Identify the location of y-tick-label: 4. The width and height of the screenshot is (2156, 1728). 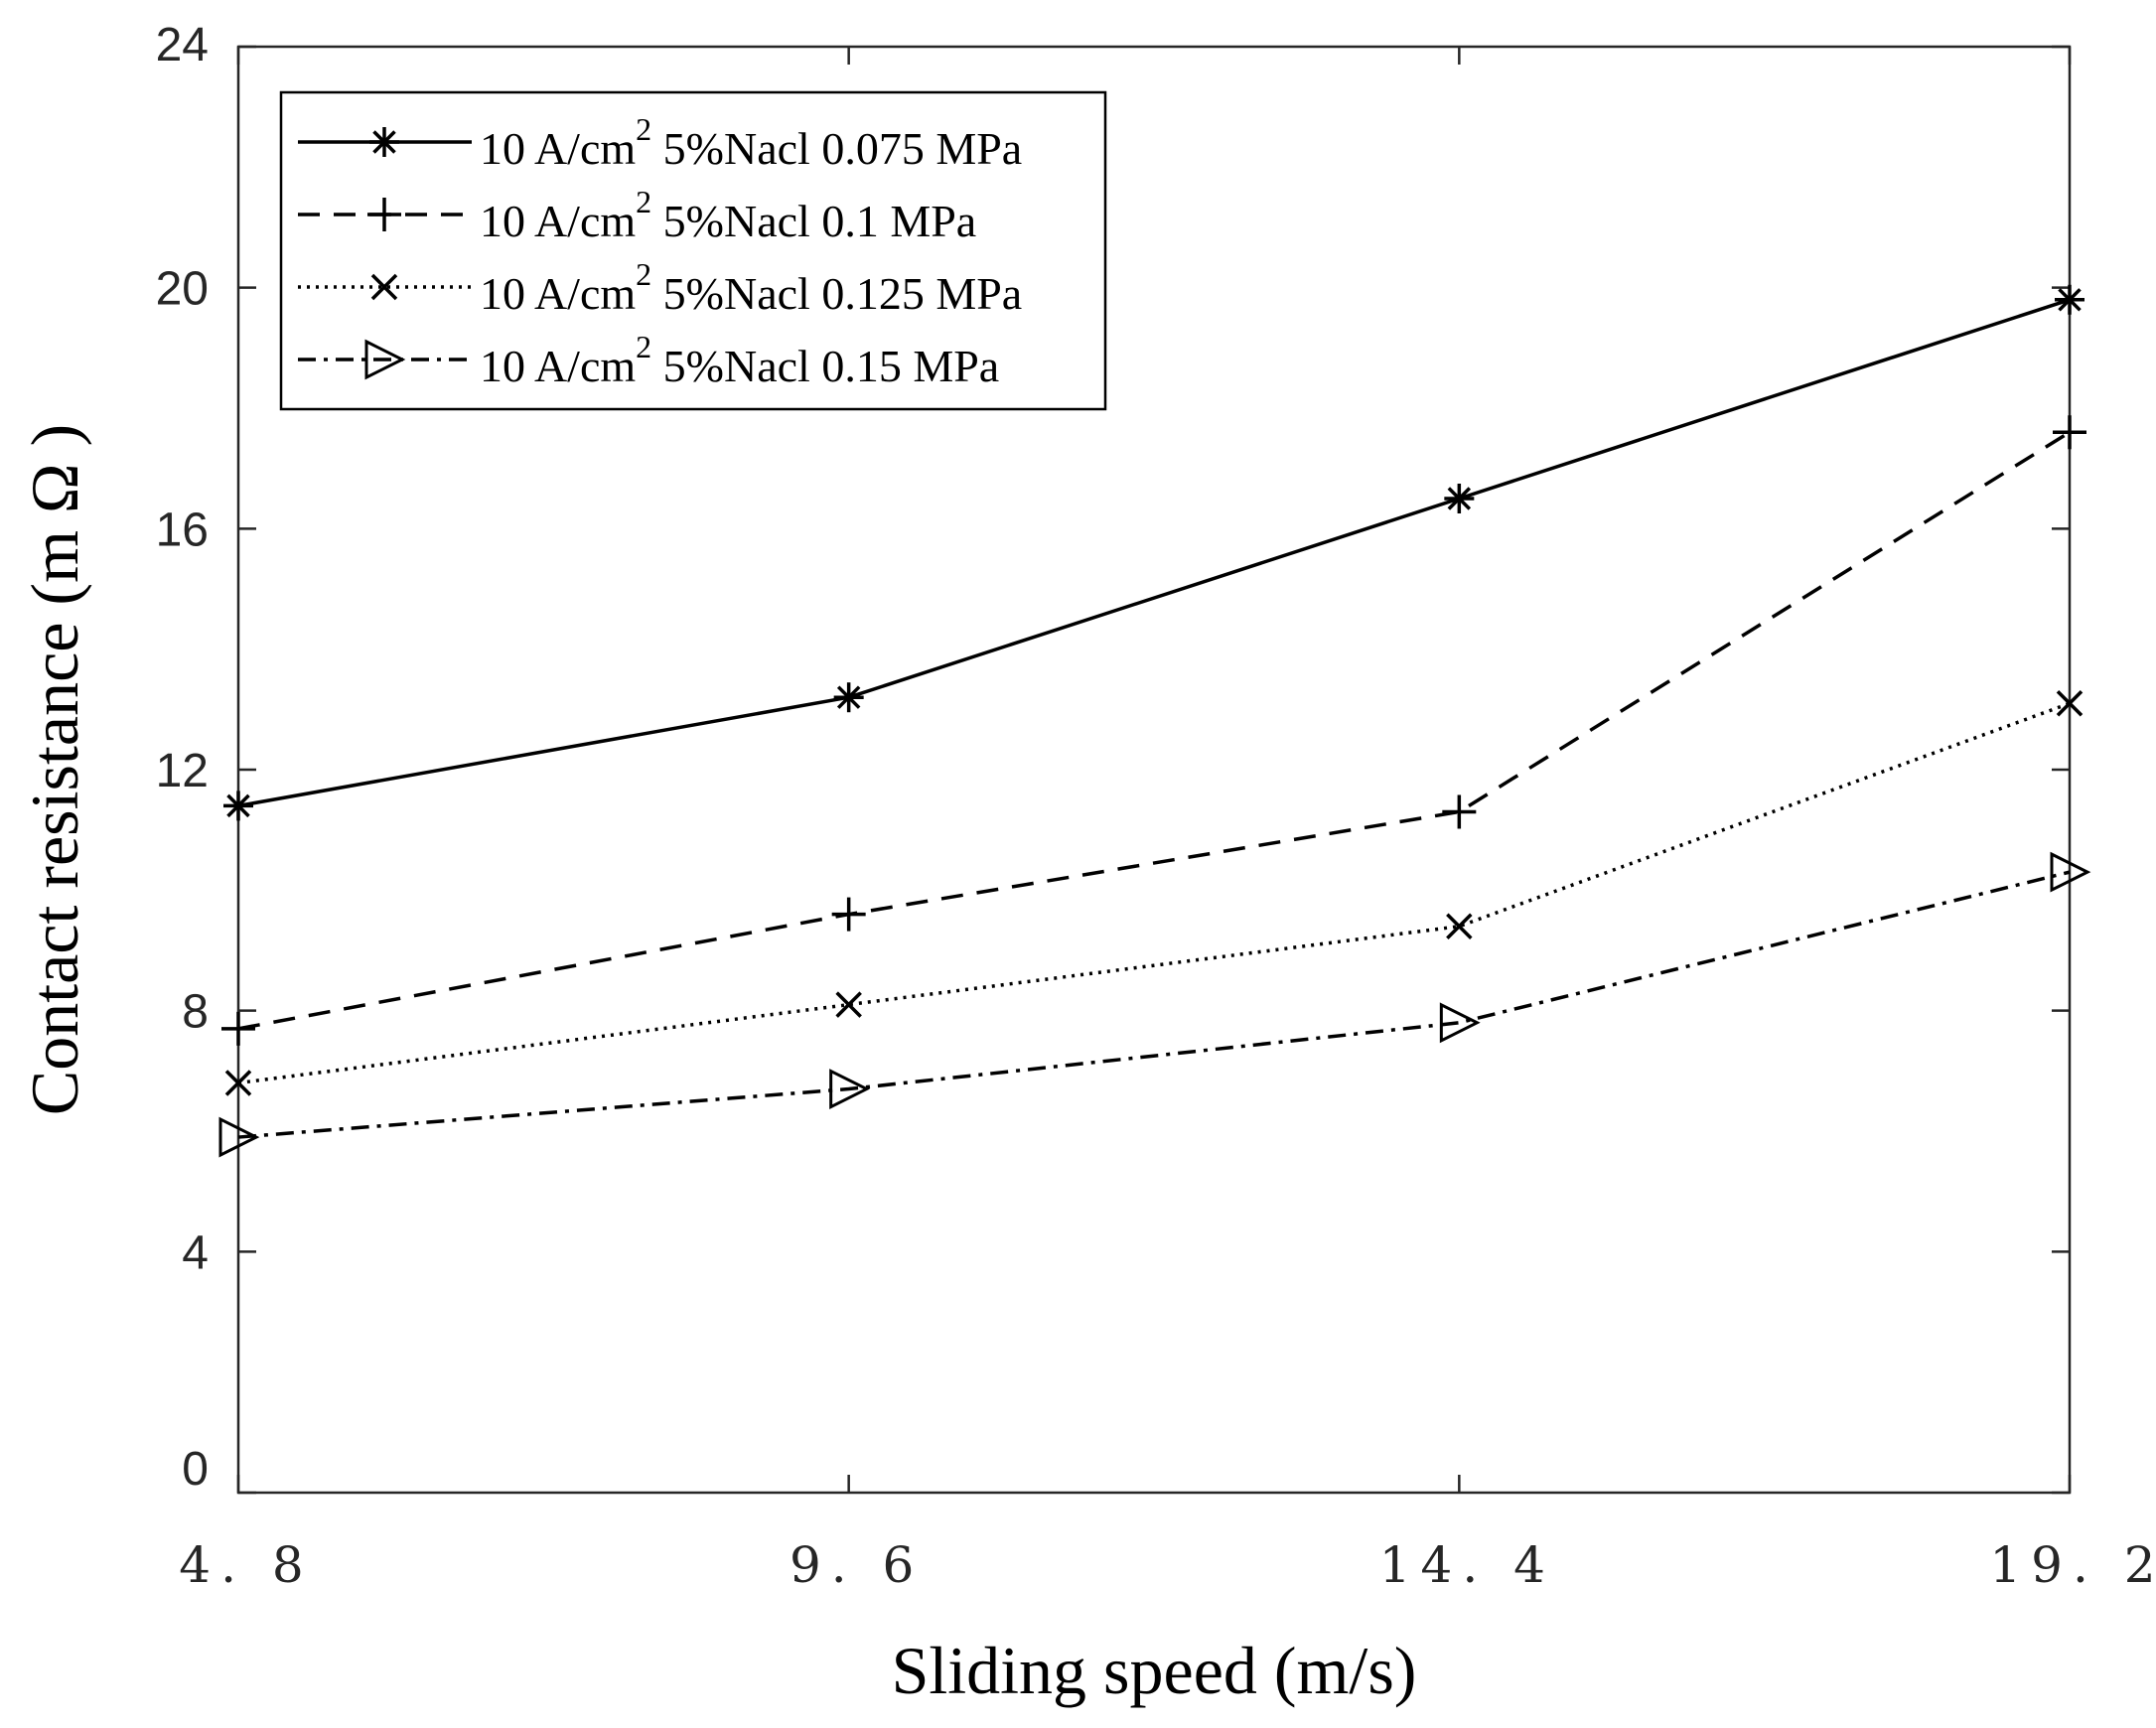
(195, 1252).